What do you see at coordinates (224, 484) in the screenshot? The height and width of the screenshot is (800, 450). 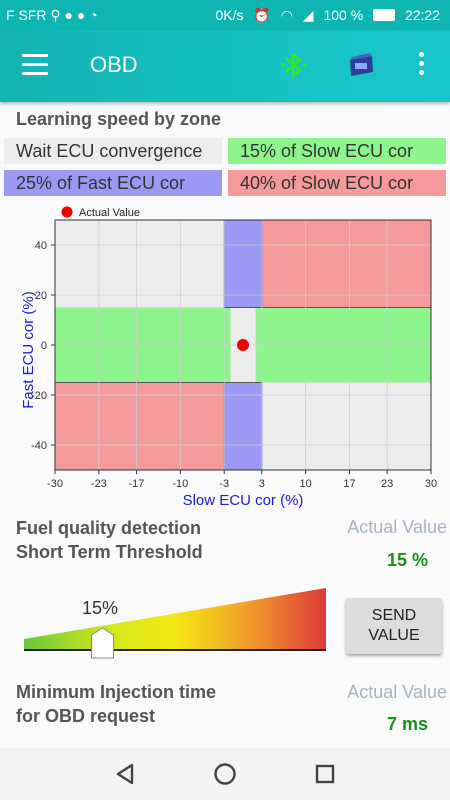 I see `x-tick-label: -3` at bounding box center [224, 484].